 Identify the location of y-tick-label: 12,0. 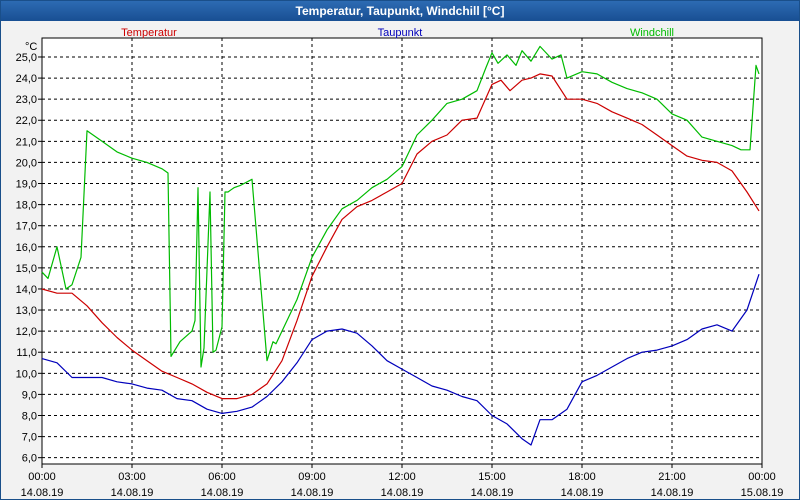
(26, 332).